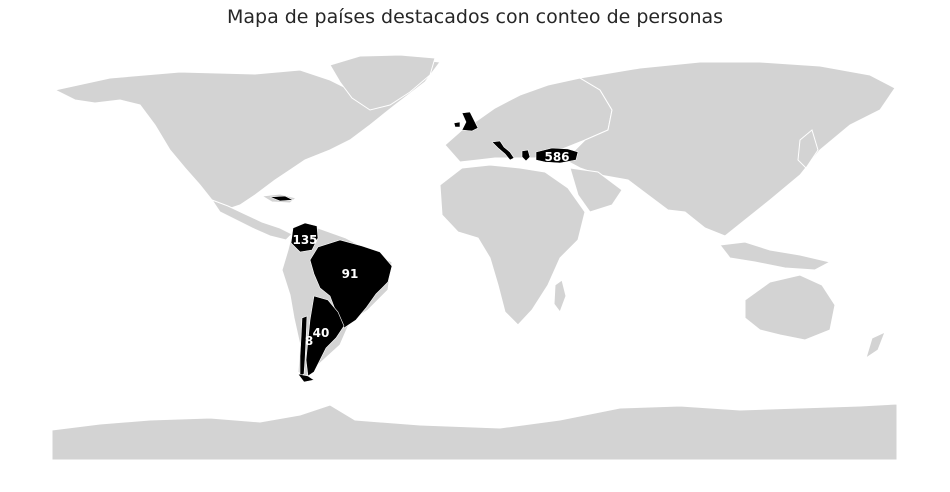 The image size is (950, 492). What do you see at coordinates (309, 341) in the screenshot?
I see `country-count-label: 8` at bounding box center [309, 341].